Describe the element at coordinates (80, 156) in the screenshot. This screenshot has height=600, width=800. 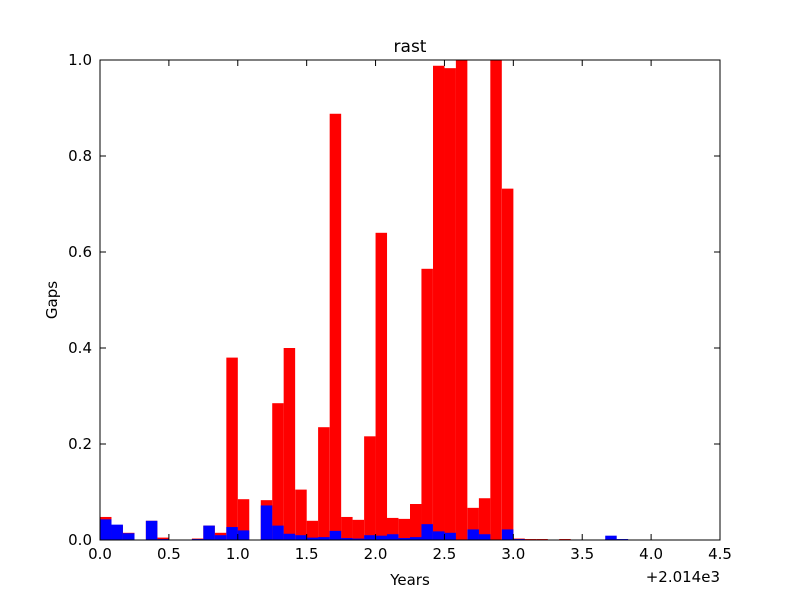
I see `y-tick-label: 0.8` at that location.